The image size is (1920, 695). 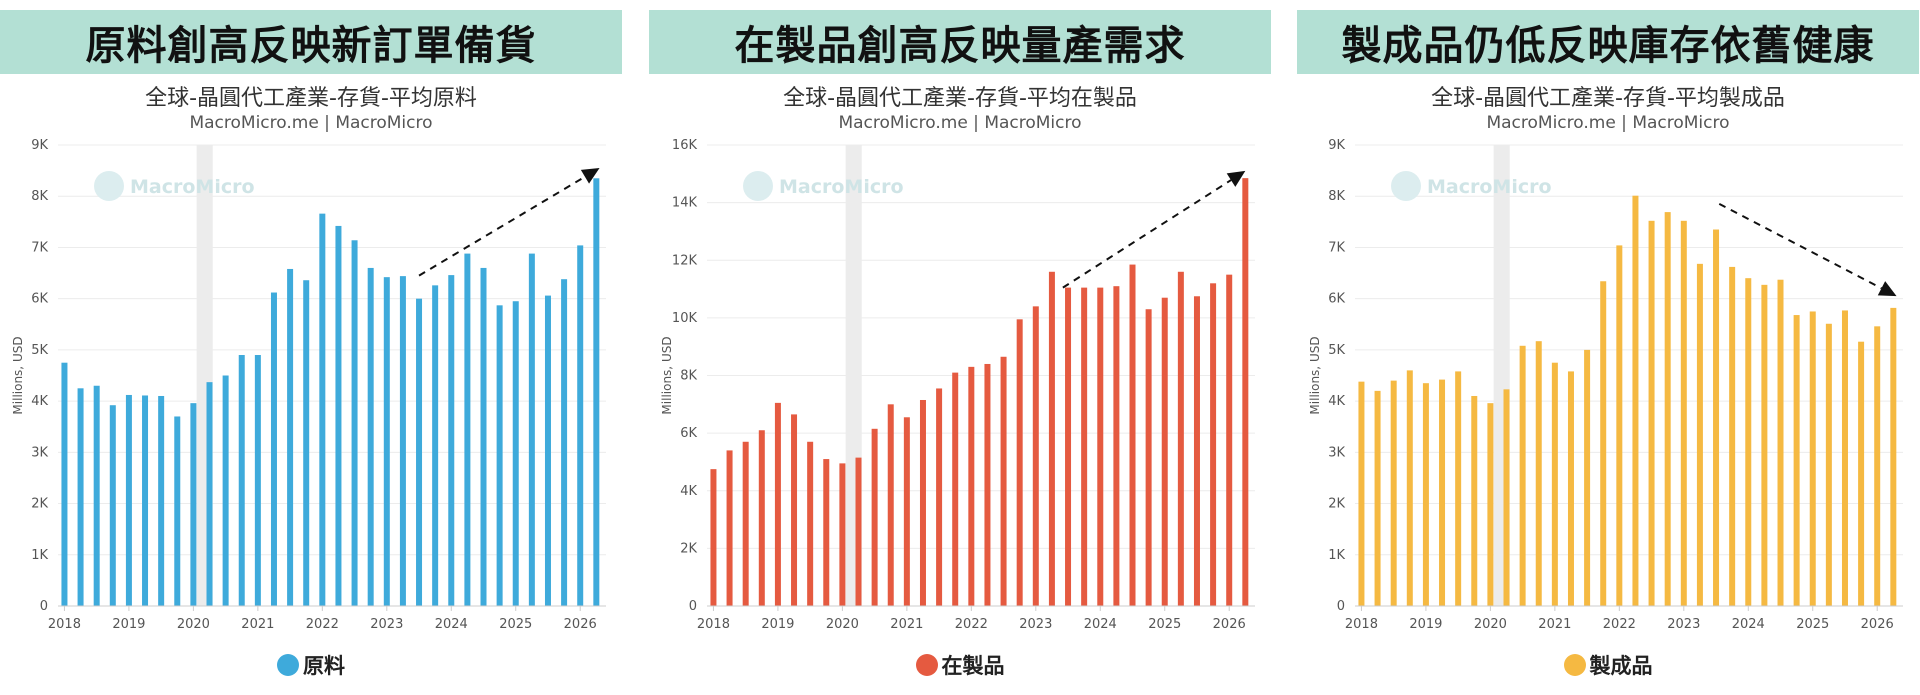 I want to click on y-tick-label: 12K, so click(x=685, y=260).